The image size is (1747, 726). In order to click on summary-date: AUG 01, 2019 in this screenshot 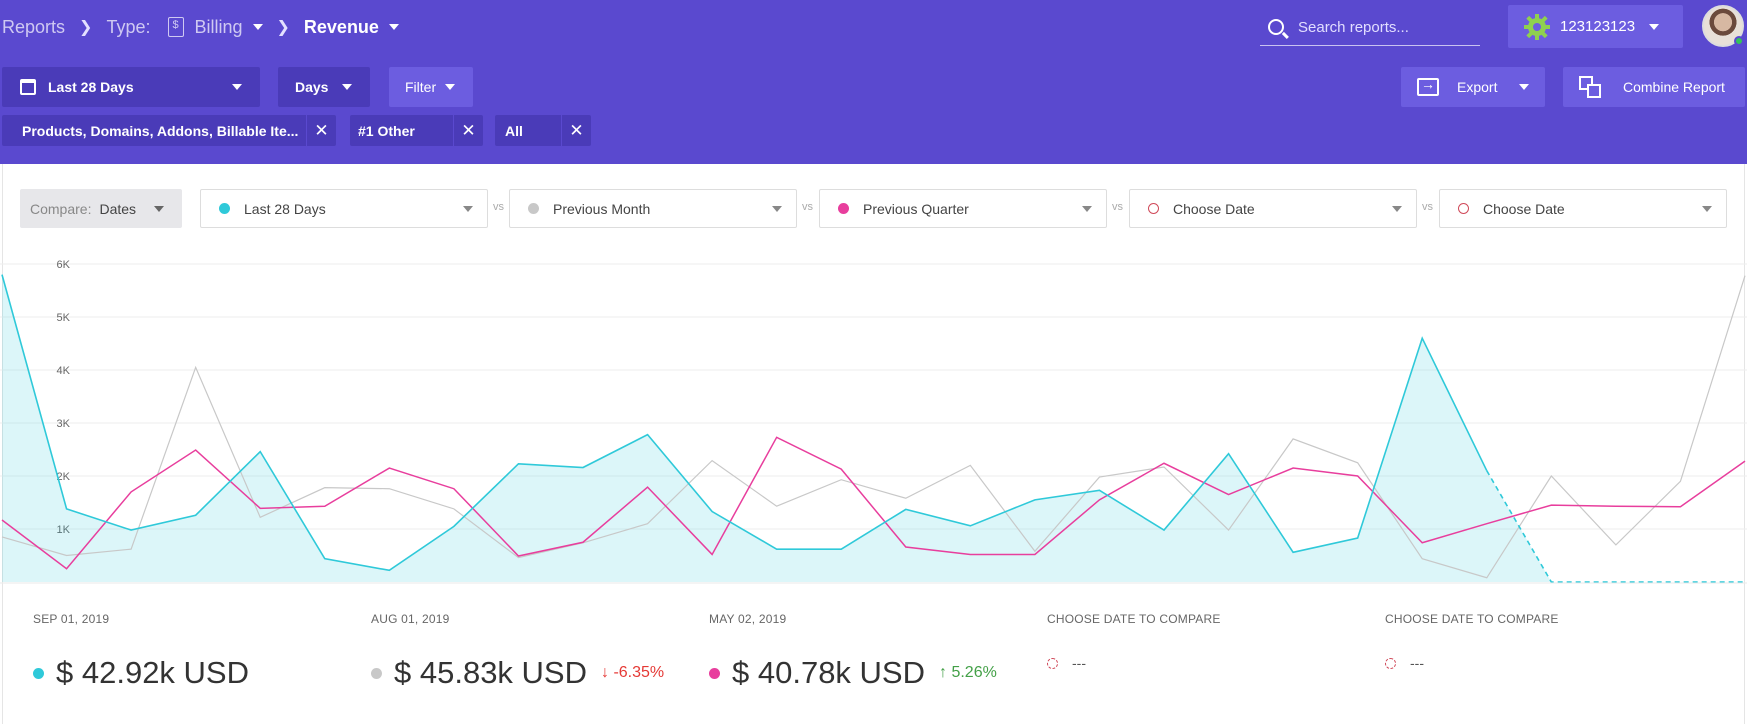, I will do `click(410, 619)`.